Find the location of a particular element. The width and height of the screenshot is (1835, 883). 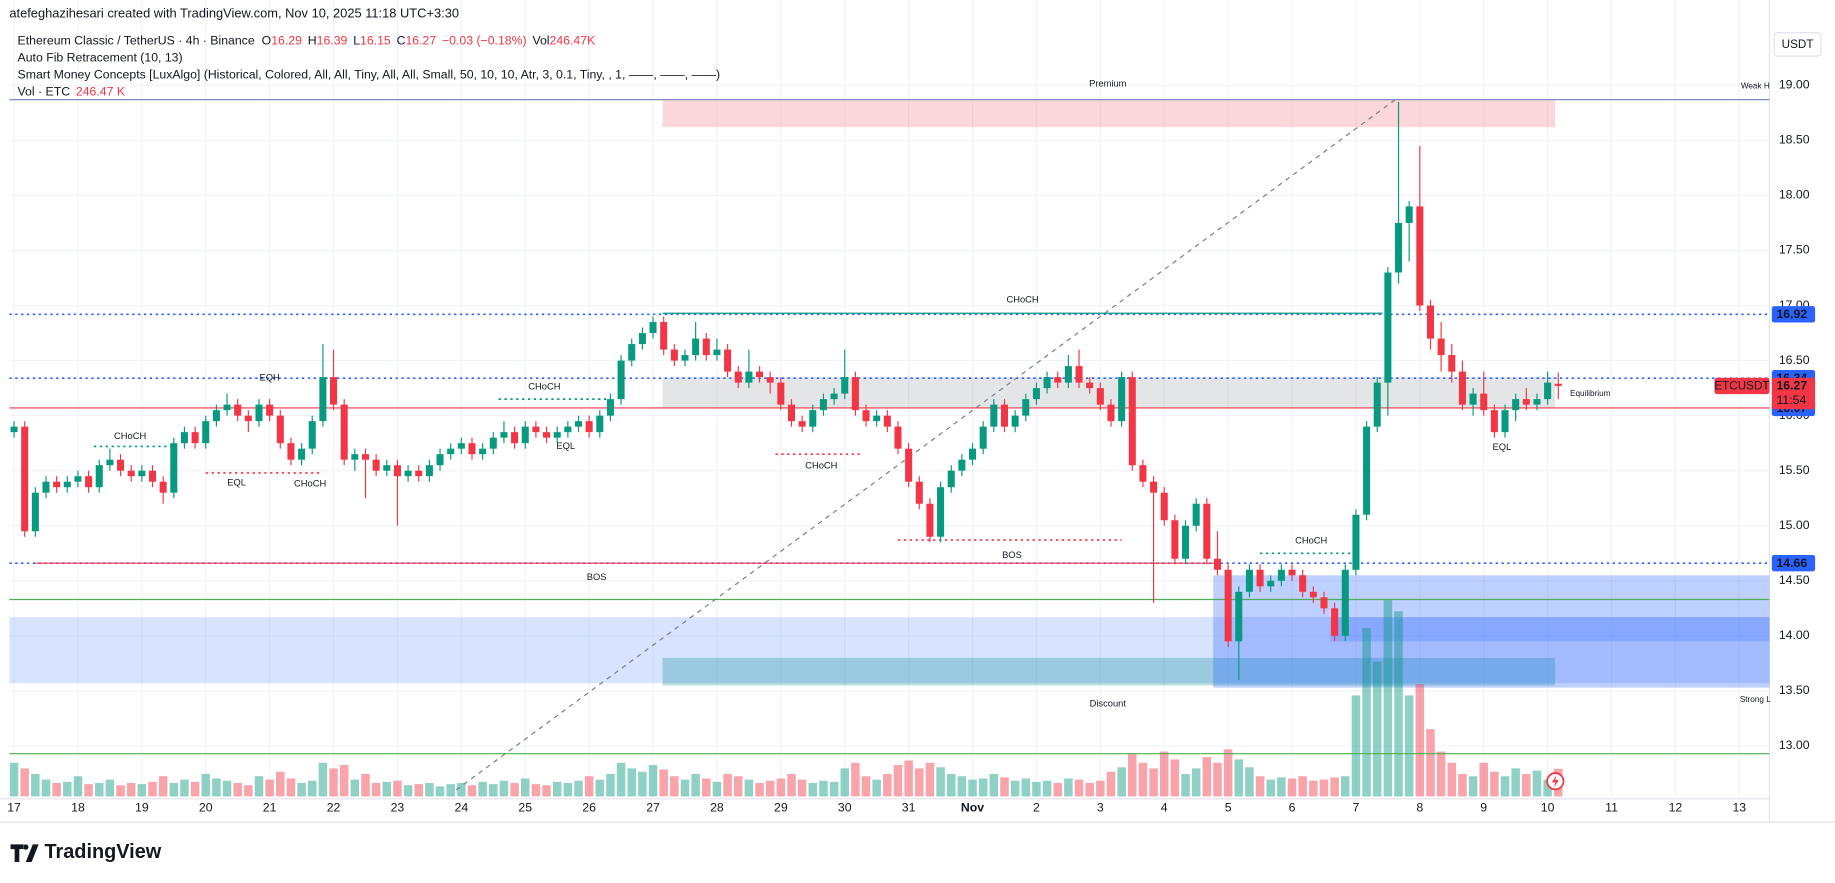

x-tick-label: 3 is located at coordinates (1100, 807).